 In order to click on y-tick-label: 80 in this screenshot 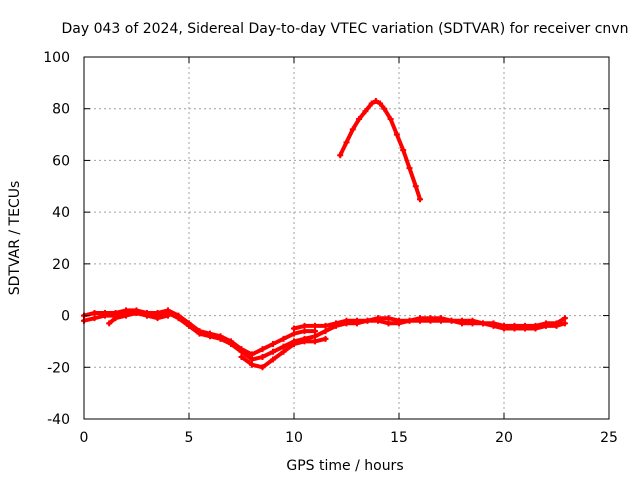, I will do `click(61, 110)`.